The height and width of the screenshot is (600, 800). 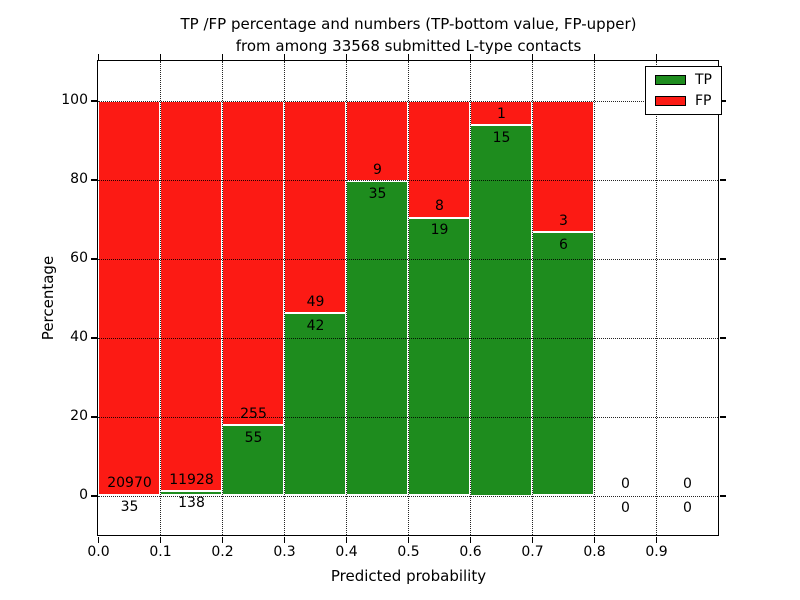 What do you see at coordinates (670, 101) in the screenshot?
I see `fp-color-swatch` at bounding box center [670, 101].